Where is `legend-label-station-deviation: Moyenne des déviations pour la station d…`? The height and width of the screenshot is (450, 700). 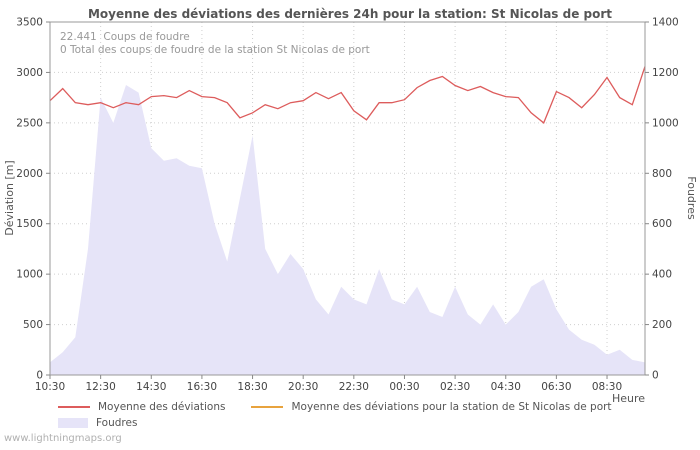
legend-label-station-deviation: Moyenne des déviations pour la station d… is located at coordinates (451, 407).